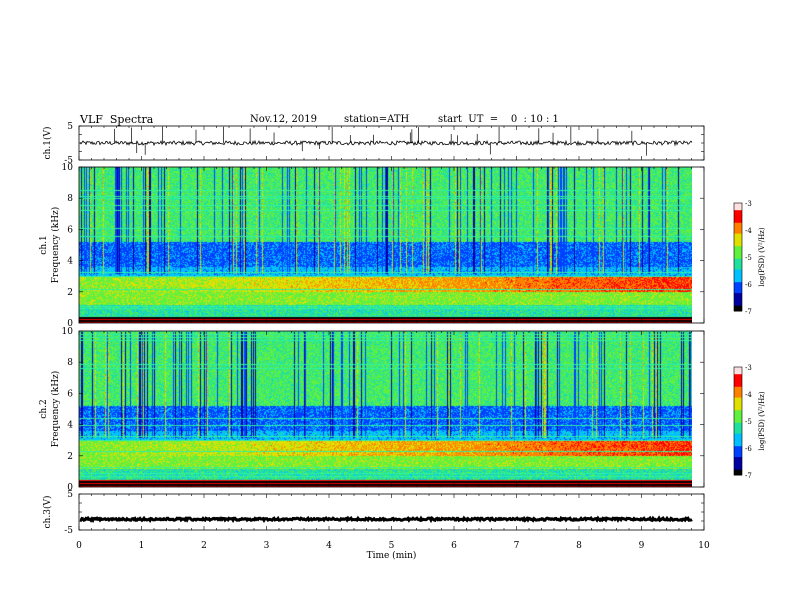 This screenshot has height=612, width=792. I want to click on x-tick-label: 2, so click(204, 546).